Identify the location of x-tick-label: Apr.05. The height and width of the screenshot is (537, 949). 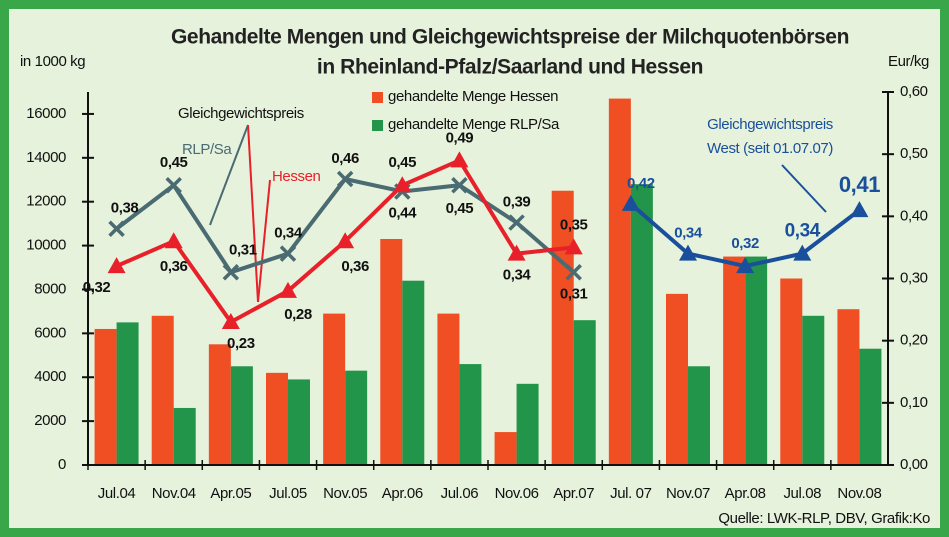
(230, 493).